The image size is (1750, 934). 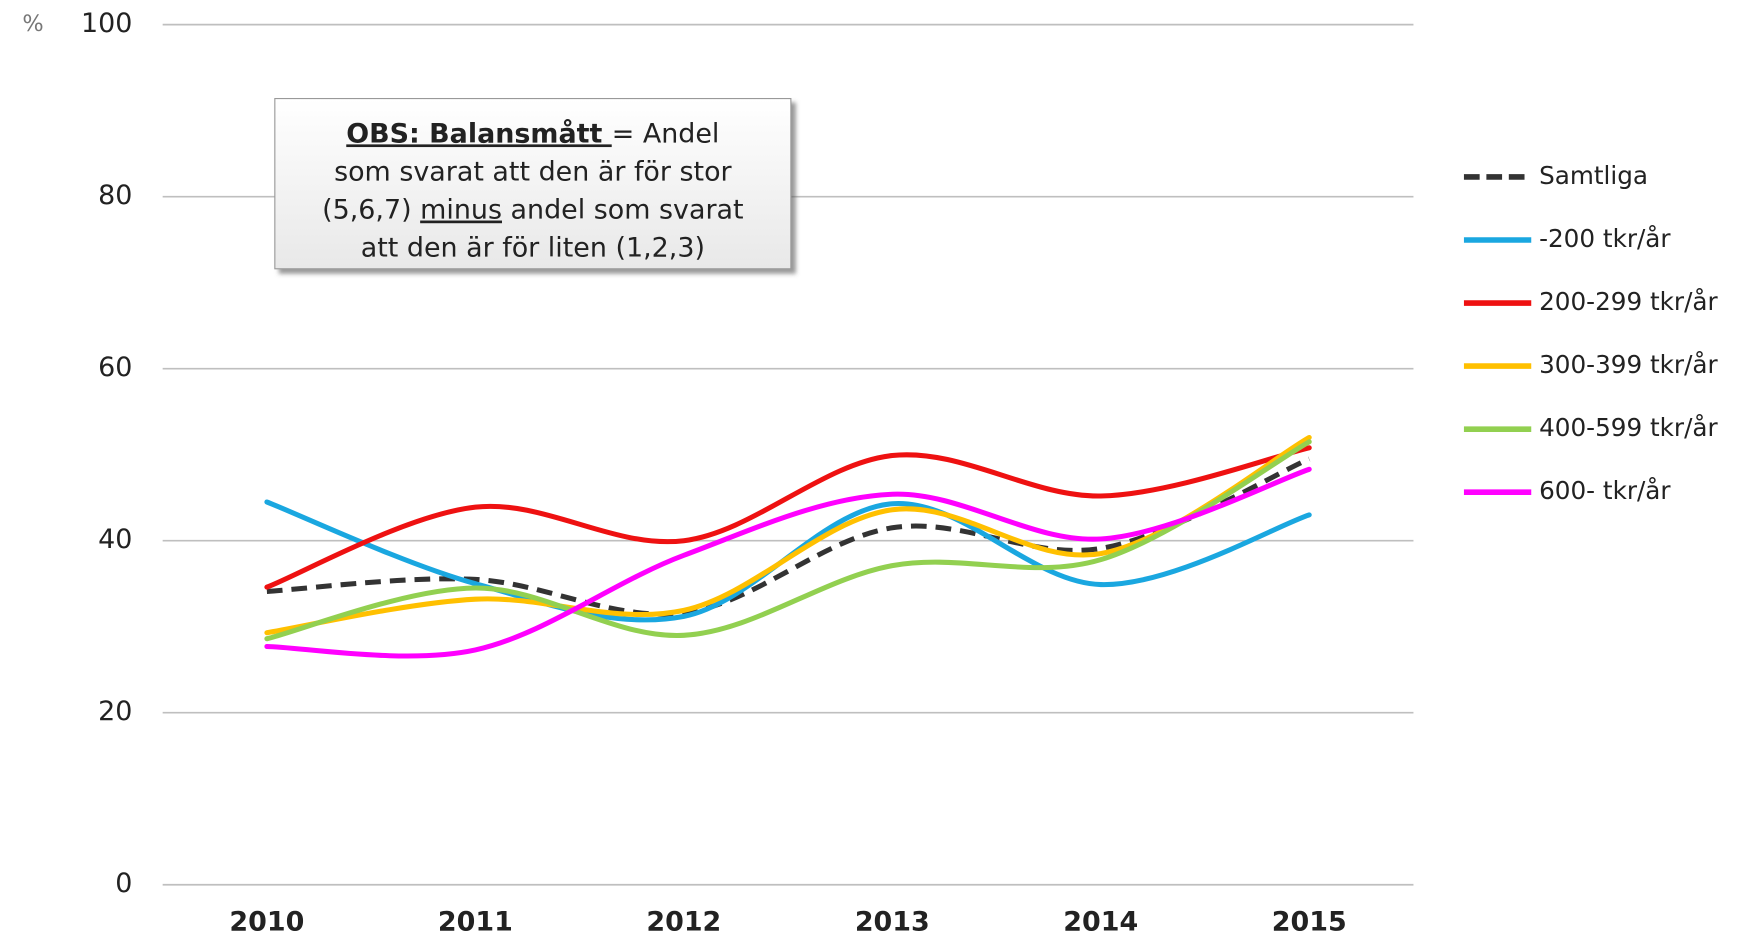 I want to click on legend-label: 400-599 tkr/år, so click(x=1628, y=427).